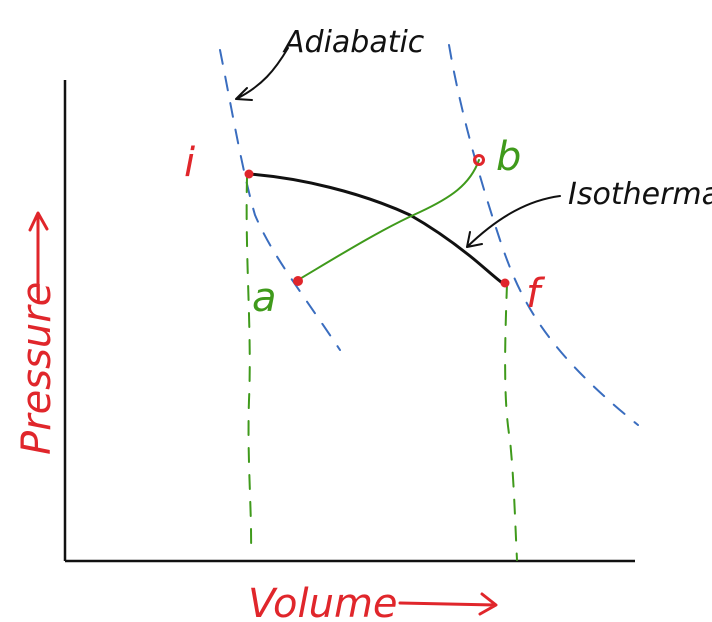 The image size is (712, 622). What do you see at coordinates (323, 601) in the screenshot?
I see `x-axis-label: Volume` at bounding box center [323, 601].